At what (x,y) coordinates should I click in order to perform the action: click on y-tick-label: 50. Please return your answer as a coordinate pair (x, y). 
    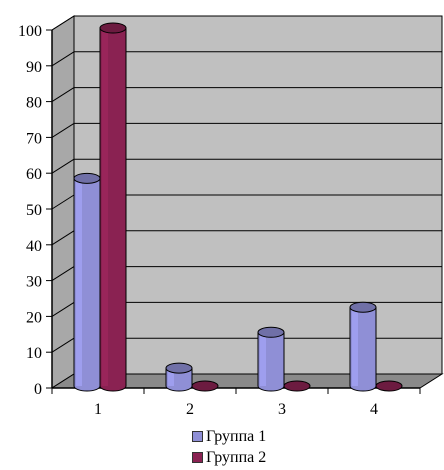
    Looking at the image, I should click on (34, 210).